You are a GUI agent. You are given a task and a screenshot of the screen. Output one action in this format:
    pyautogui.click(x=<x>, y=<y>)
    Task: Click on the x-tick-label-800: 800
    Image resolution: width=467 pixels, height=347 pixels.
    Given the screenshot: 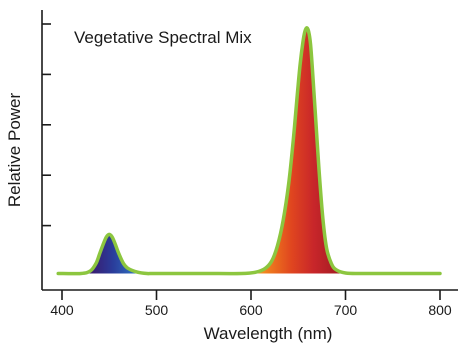 What is the action you would take?
    pyautogui.click(x=440, y=310)
    